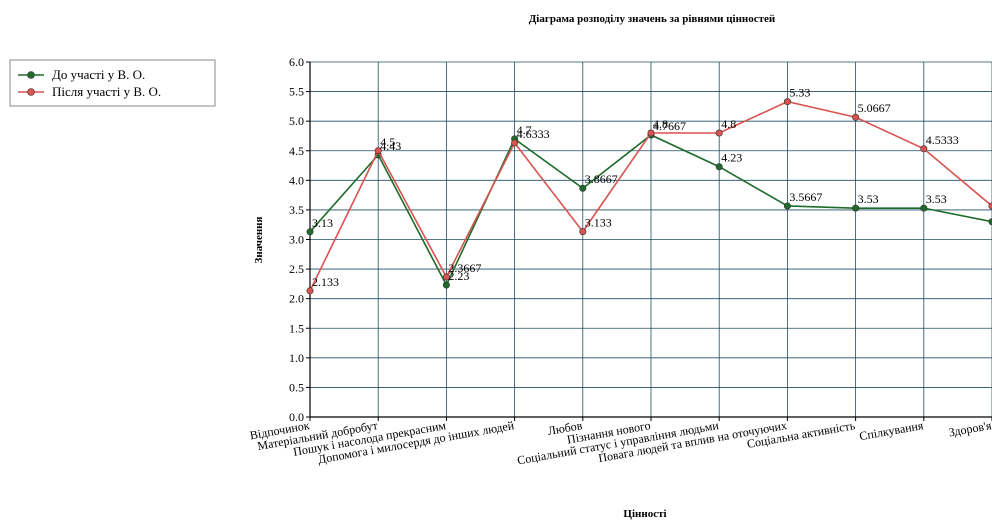 This screenshot has height=523, width=992. I want to click on legend-box, so click(112, 83).